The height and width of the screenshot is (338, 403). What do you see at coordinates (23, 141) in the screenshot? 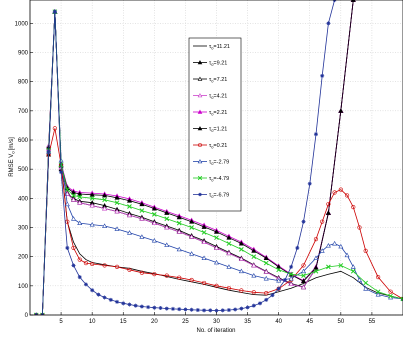
I see `y-tick-label: 600` at bounding box center [23, 141].